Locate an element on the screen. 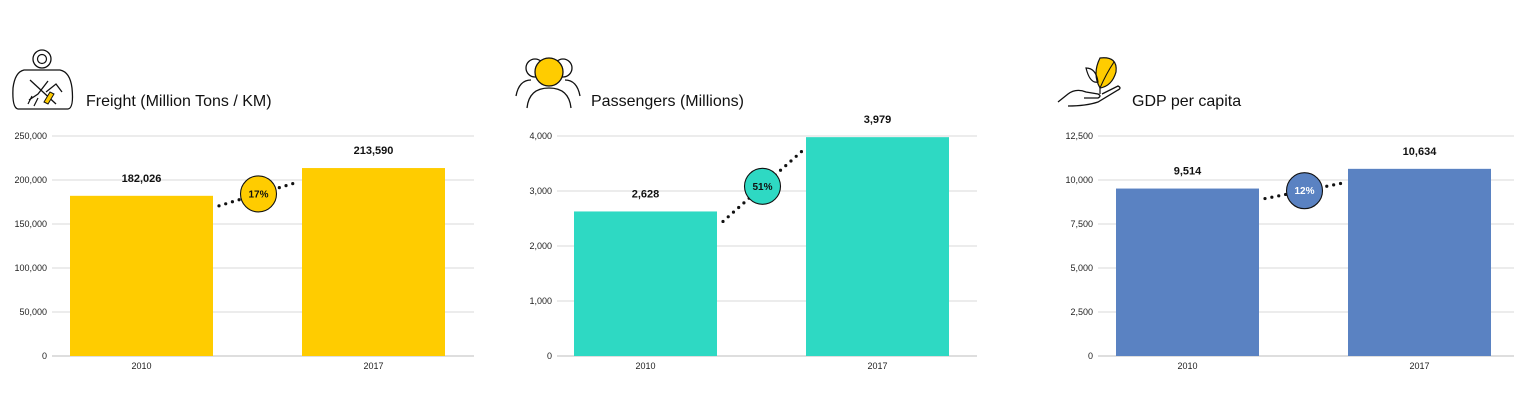 This screenshot has width=1540, height=419. change-connector is located at coordinates (1304, 191).